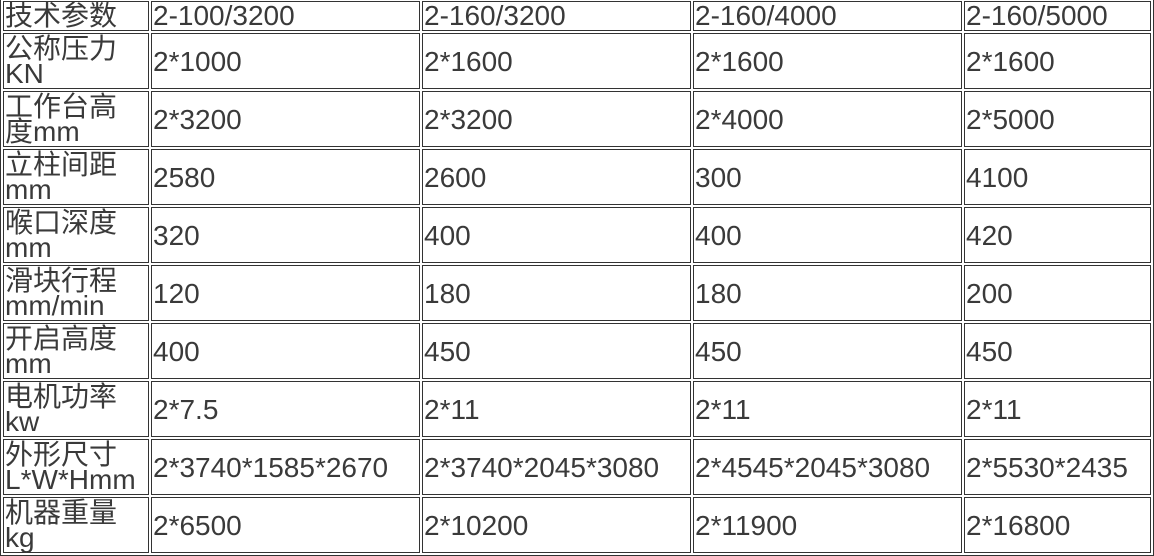 Image resolution: width=1154 pixels, height=556 pixels. What do you see at coordinates (1057, 177) in the screenshot?
I see `value-cell: 4100` at bounding box center [1057, 177].